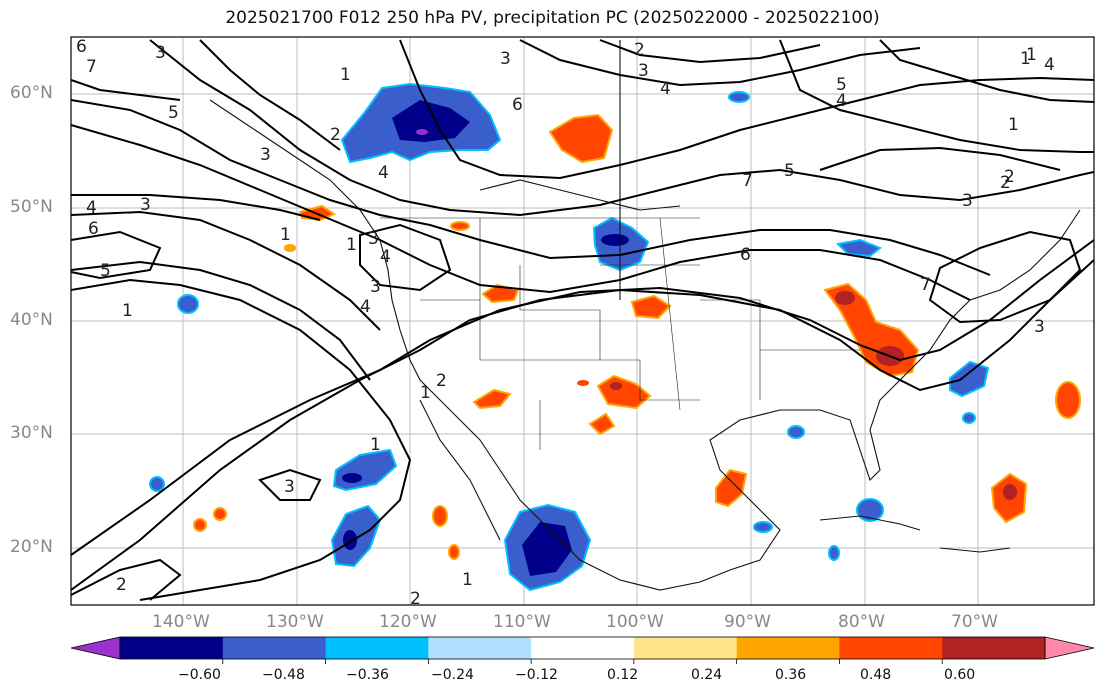 Image resolution: width=1105 pixels, height=698 pixels. What do you see at coordinates (31, 433) in the screenshot?
I see `lat-label: 30°N` at bounding box center [31, 433].